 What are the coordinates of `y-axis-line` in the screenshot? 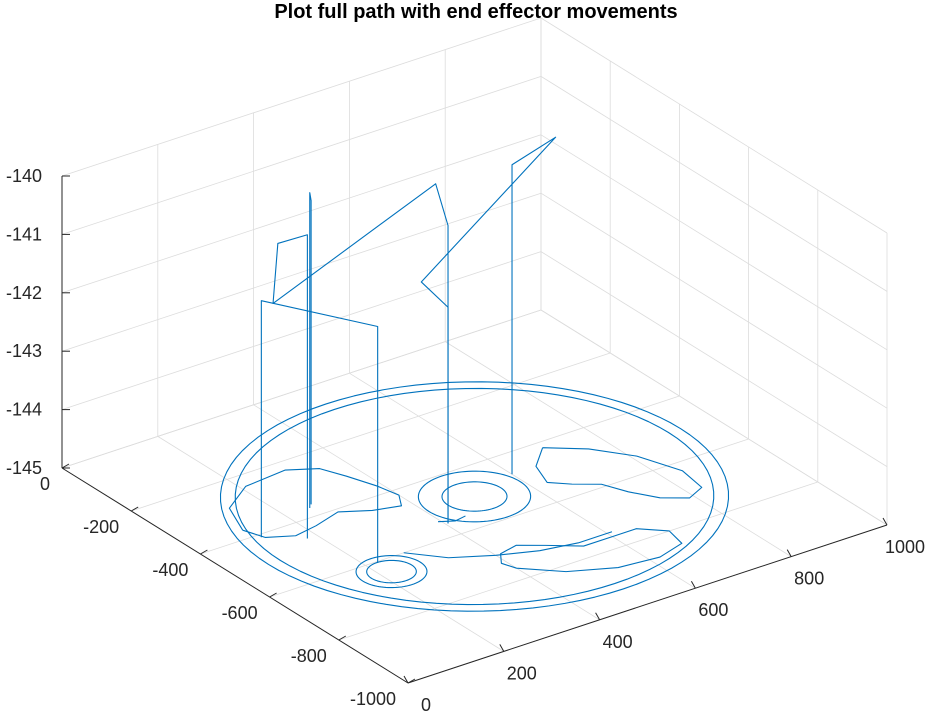 It's located at (235, 575).